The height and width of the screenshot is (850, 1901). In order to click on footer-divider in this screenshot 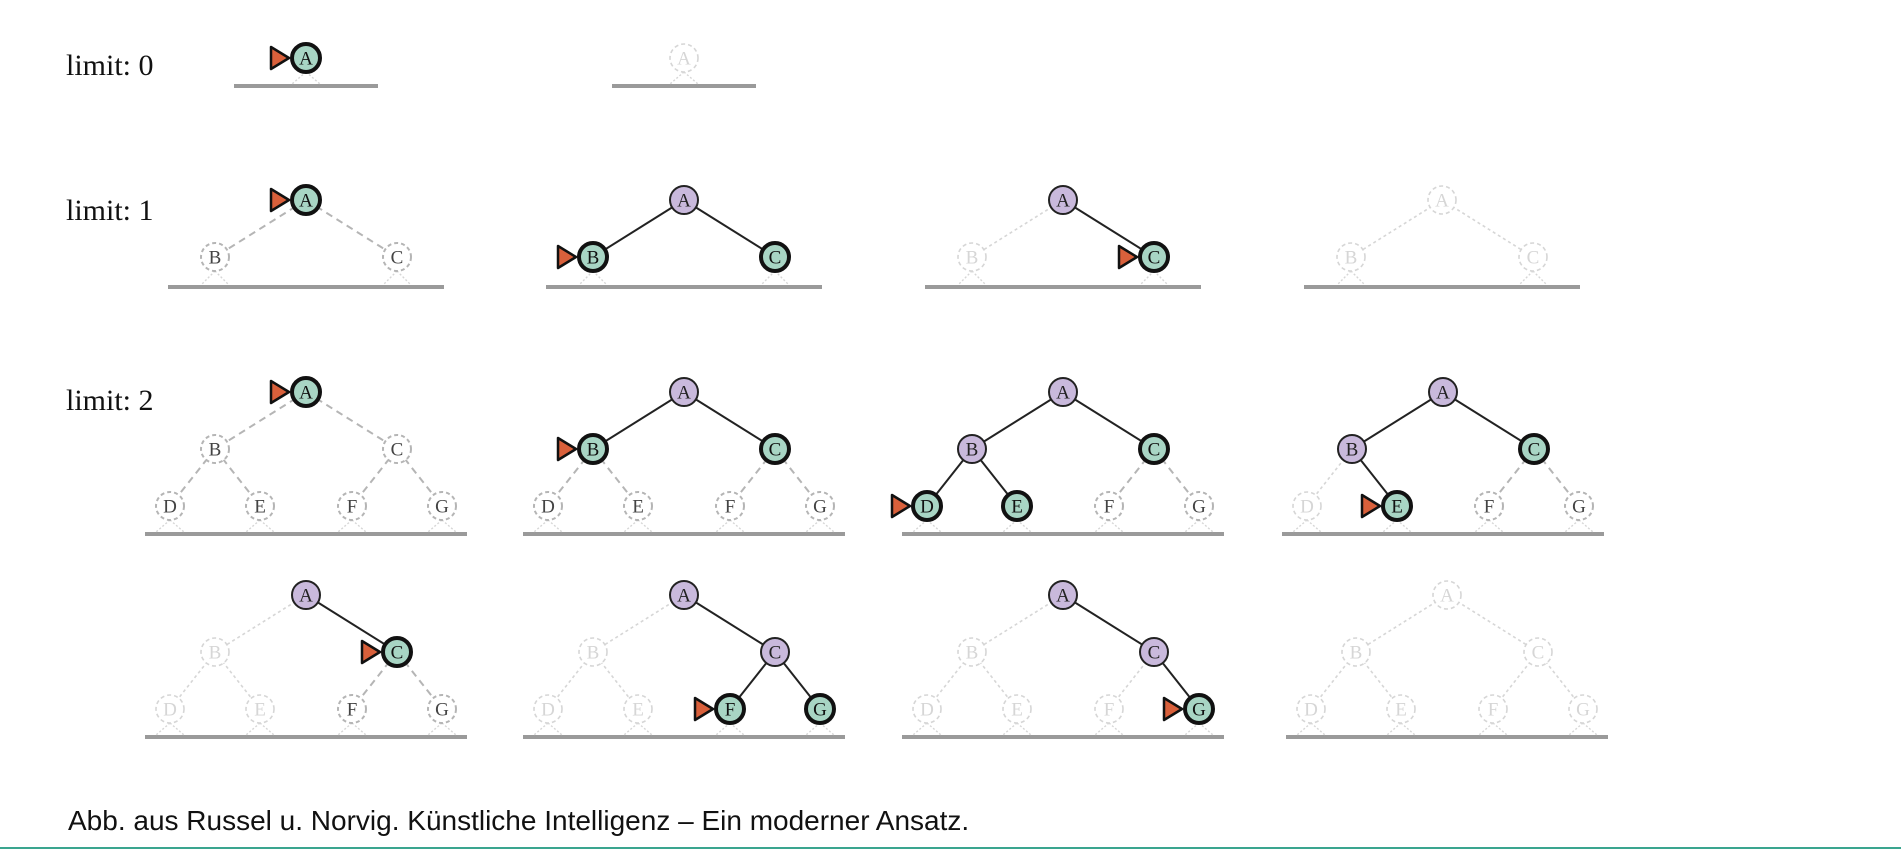, I will do `click(950, 848)`.